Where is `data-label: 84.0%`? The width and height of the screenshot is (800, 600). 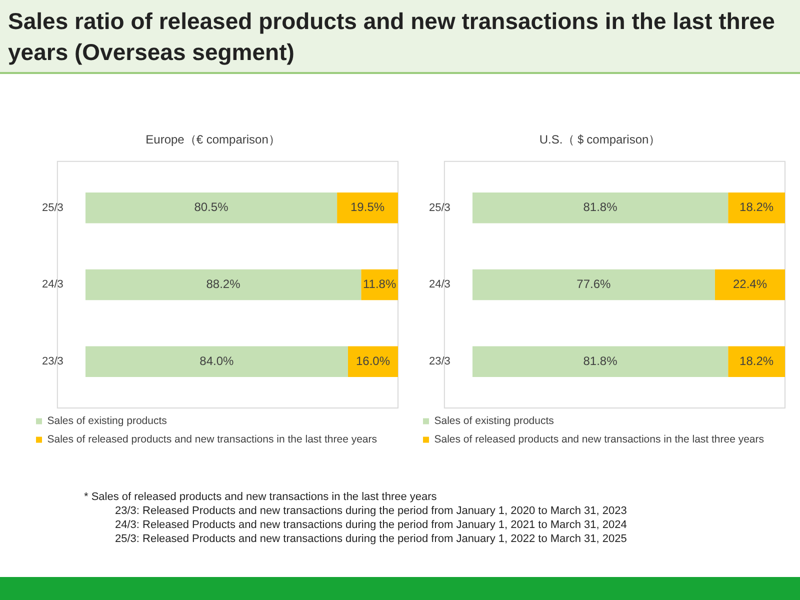 data-label: 84.0% is located at coordinates (217, 361).